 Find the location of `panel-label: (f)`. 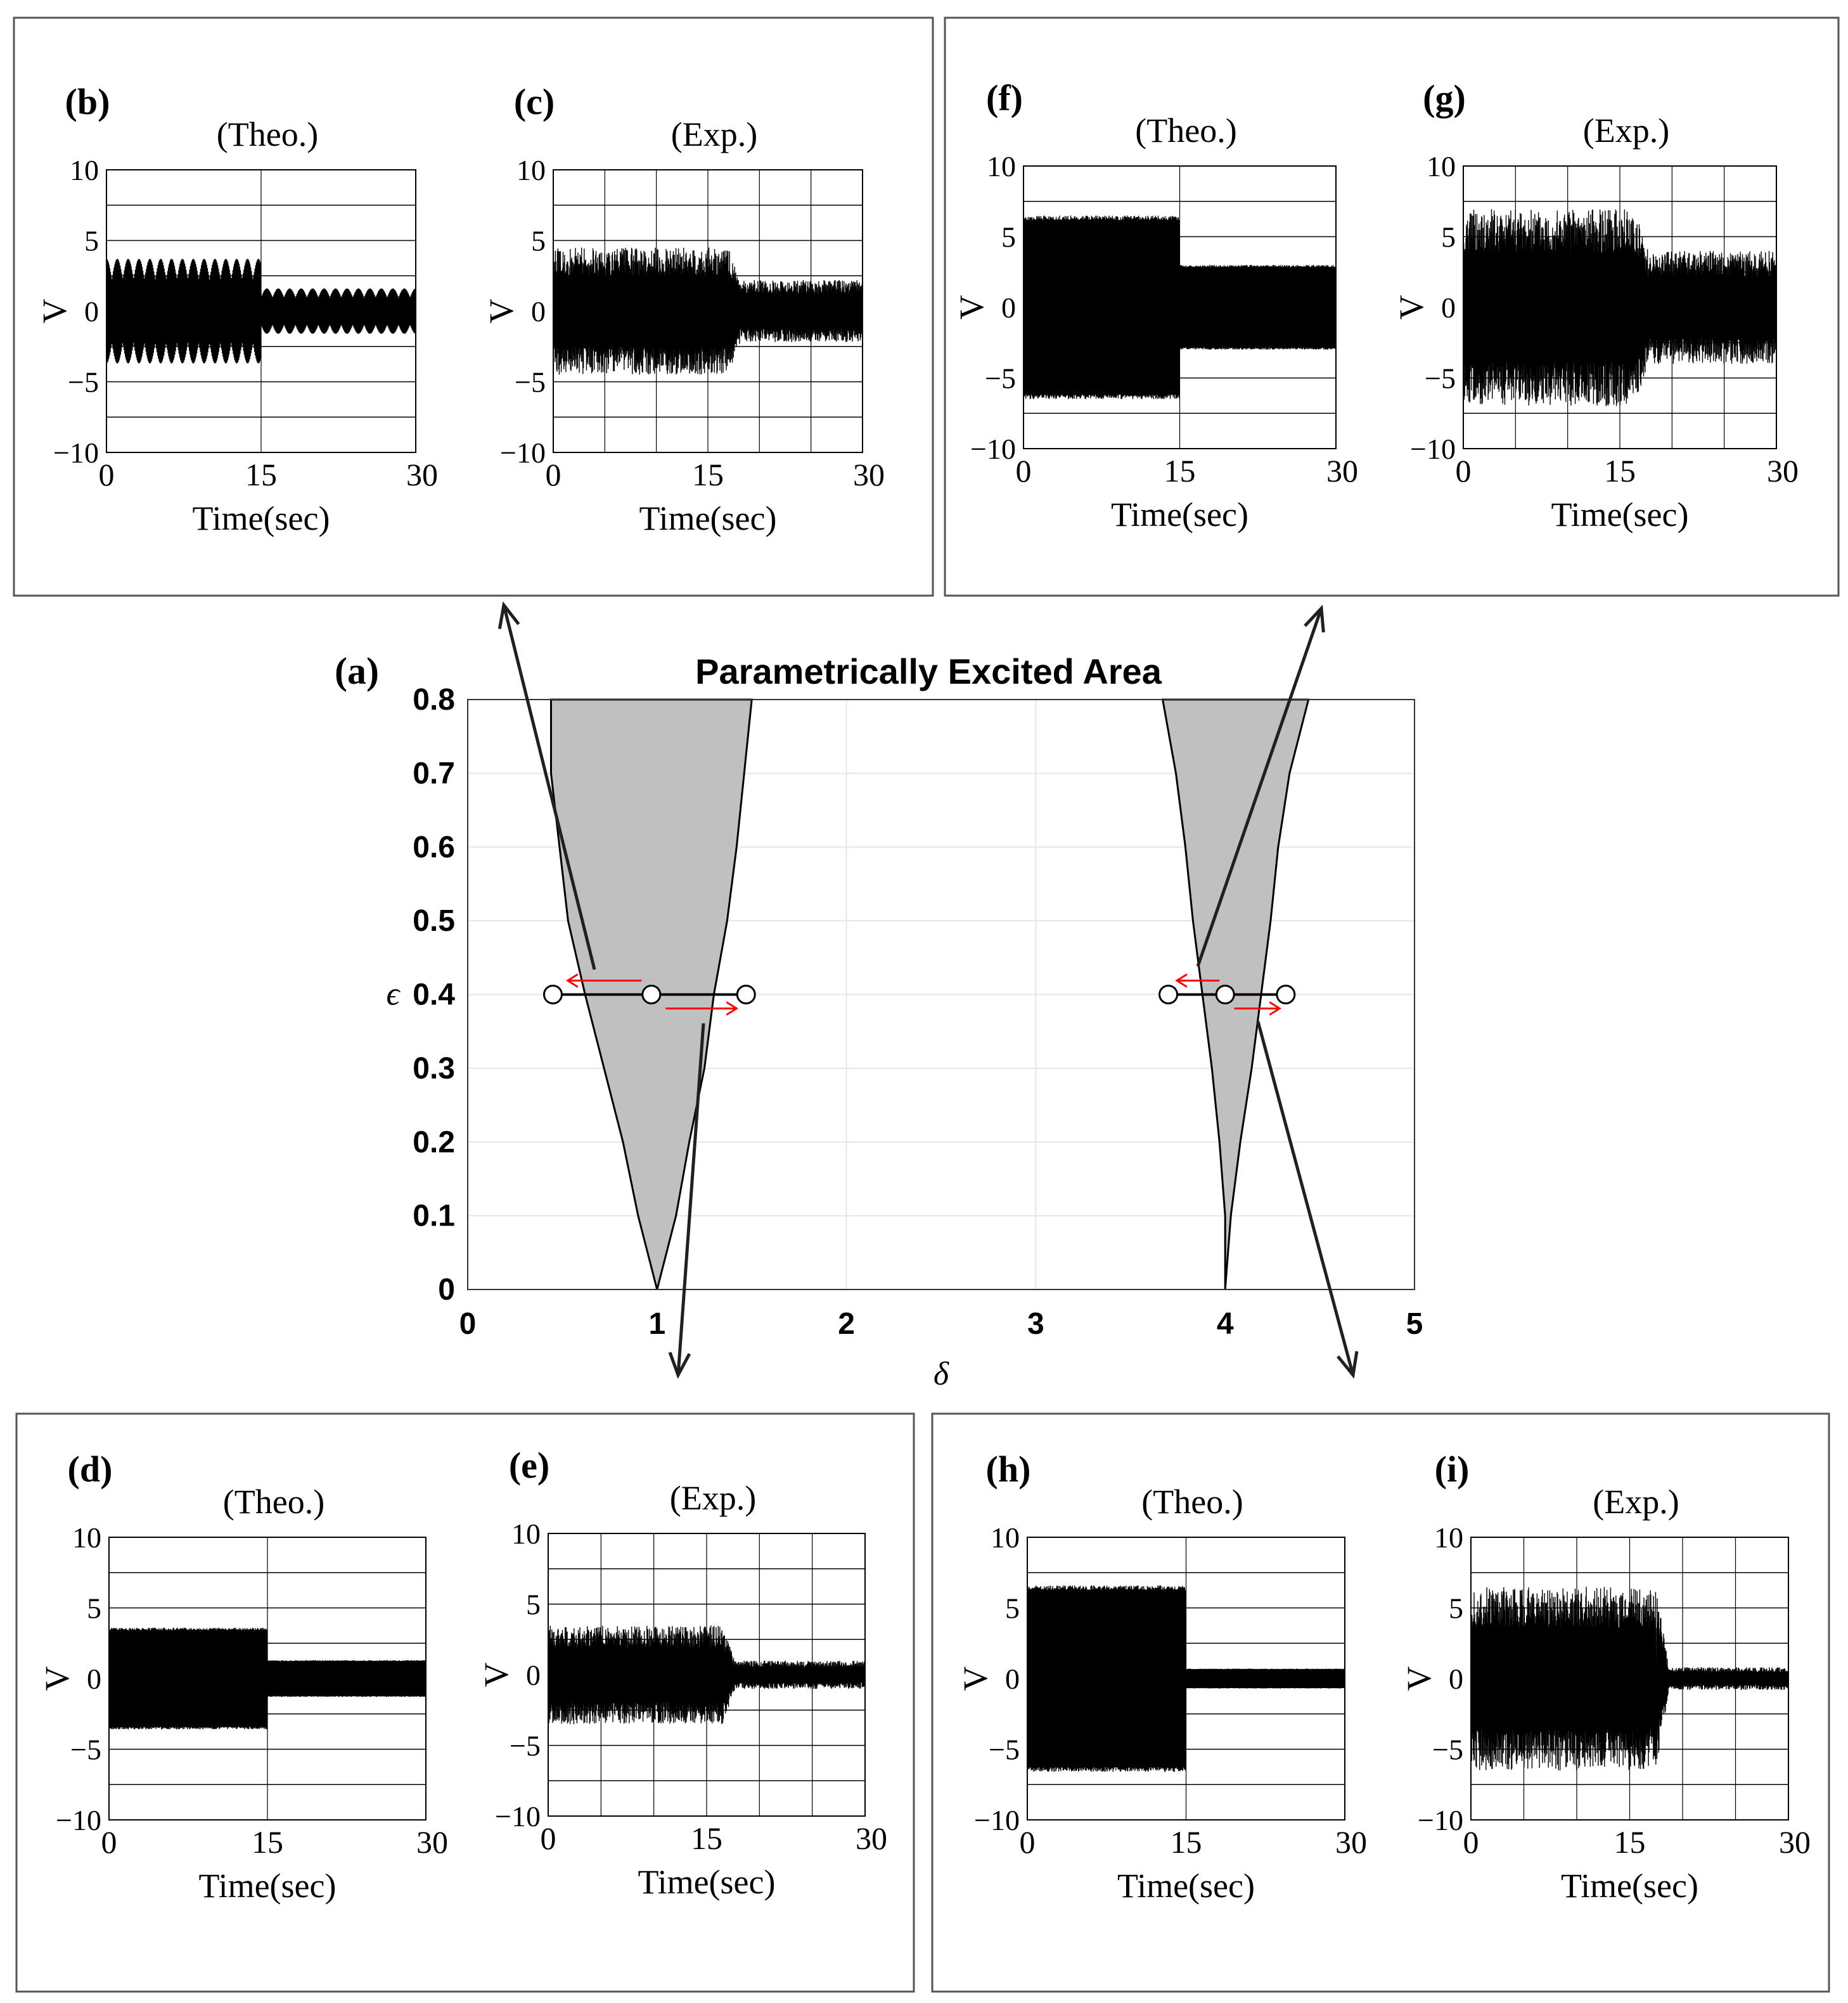

panel-label: (f) is located at coordinates (1004, 97).